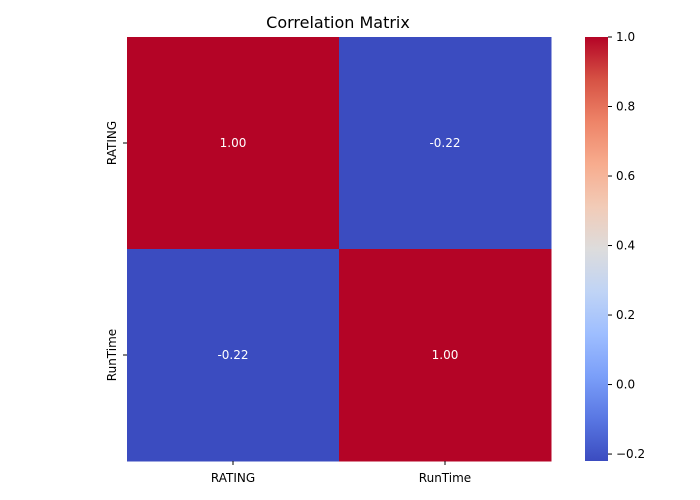  Describe the element at coordinates (233, 478) in the screenshot. I see `x-tick-label: RATING` at that location.